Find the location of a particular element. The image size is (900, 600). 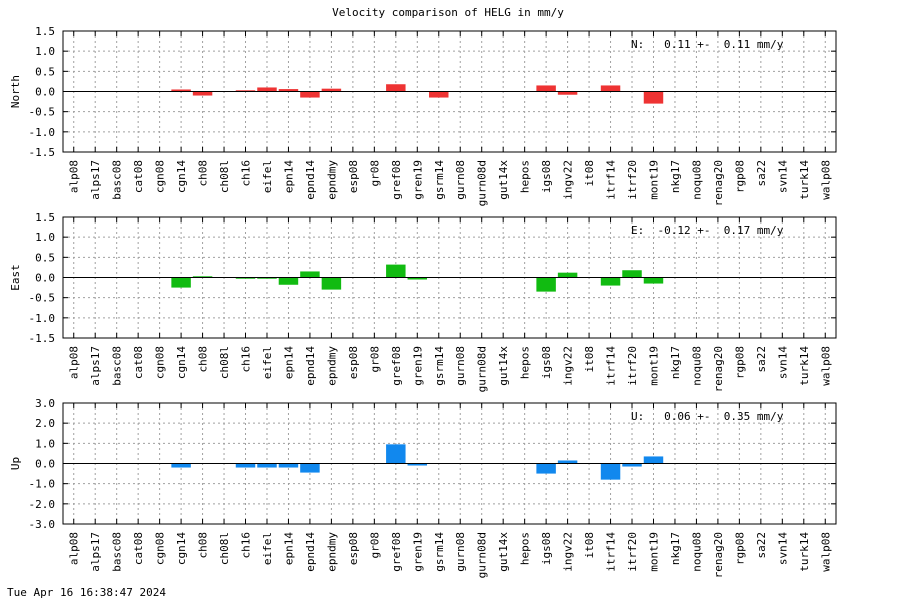

summary-annotation: E: -0.12 +- 0.17 mm/y is located at coordinates (707, 230).